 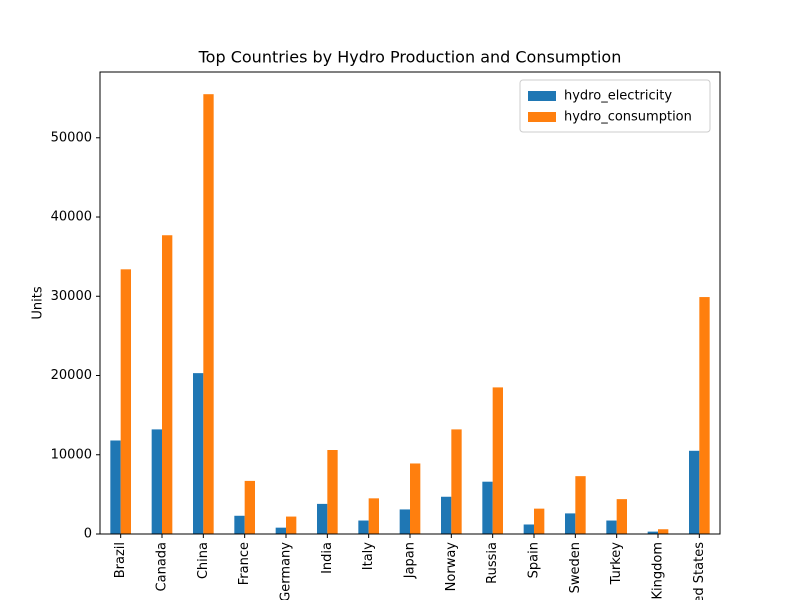 I want to click on y-tick-label: 20000, so click(x=71, y=375).